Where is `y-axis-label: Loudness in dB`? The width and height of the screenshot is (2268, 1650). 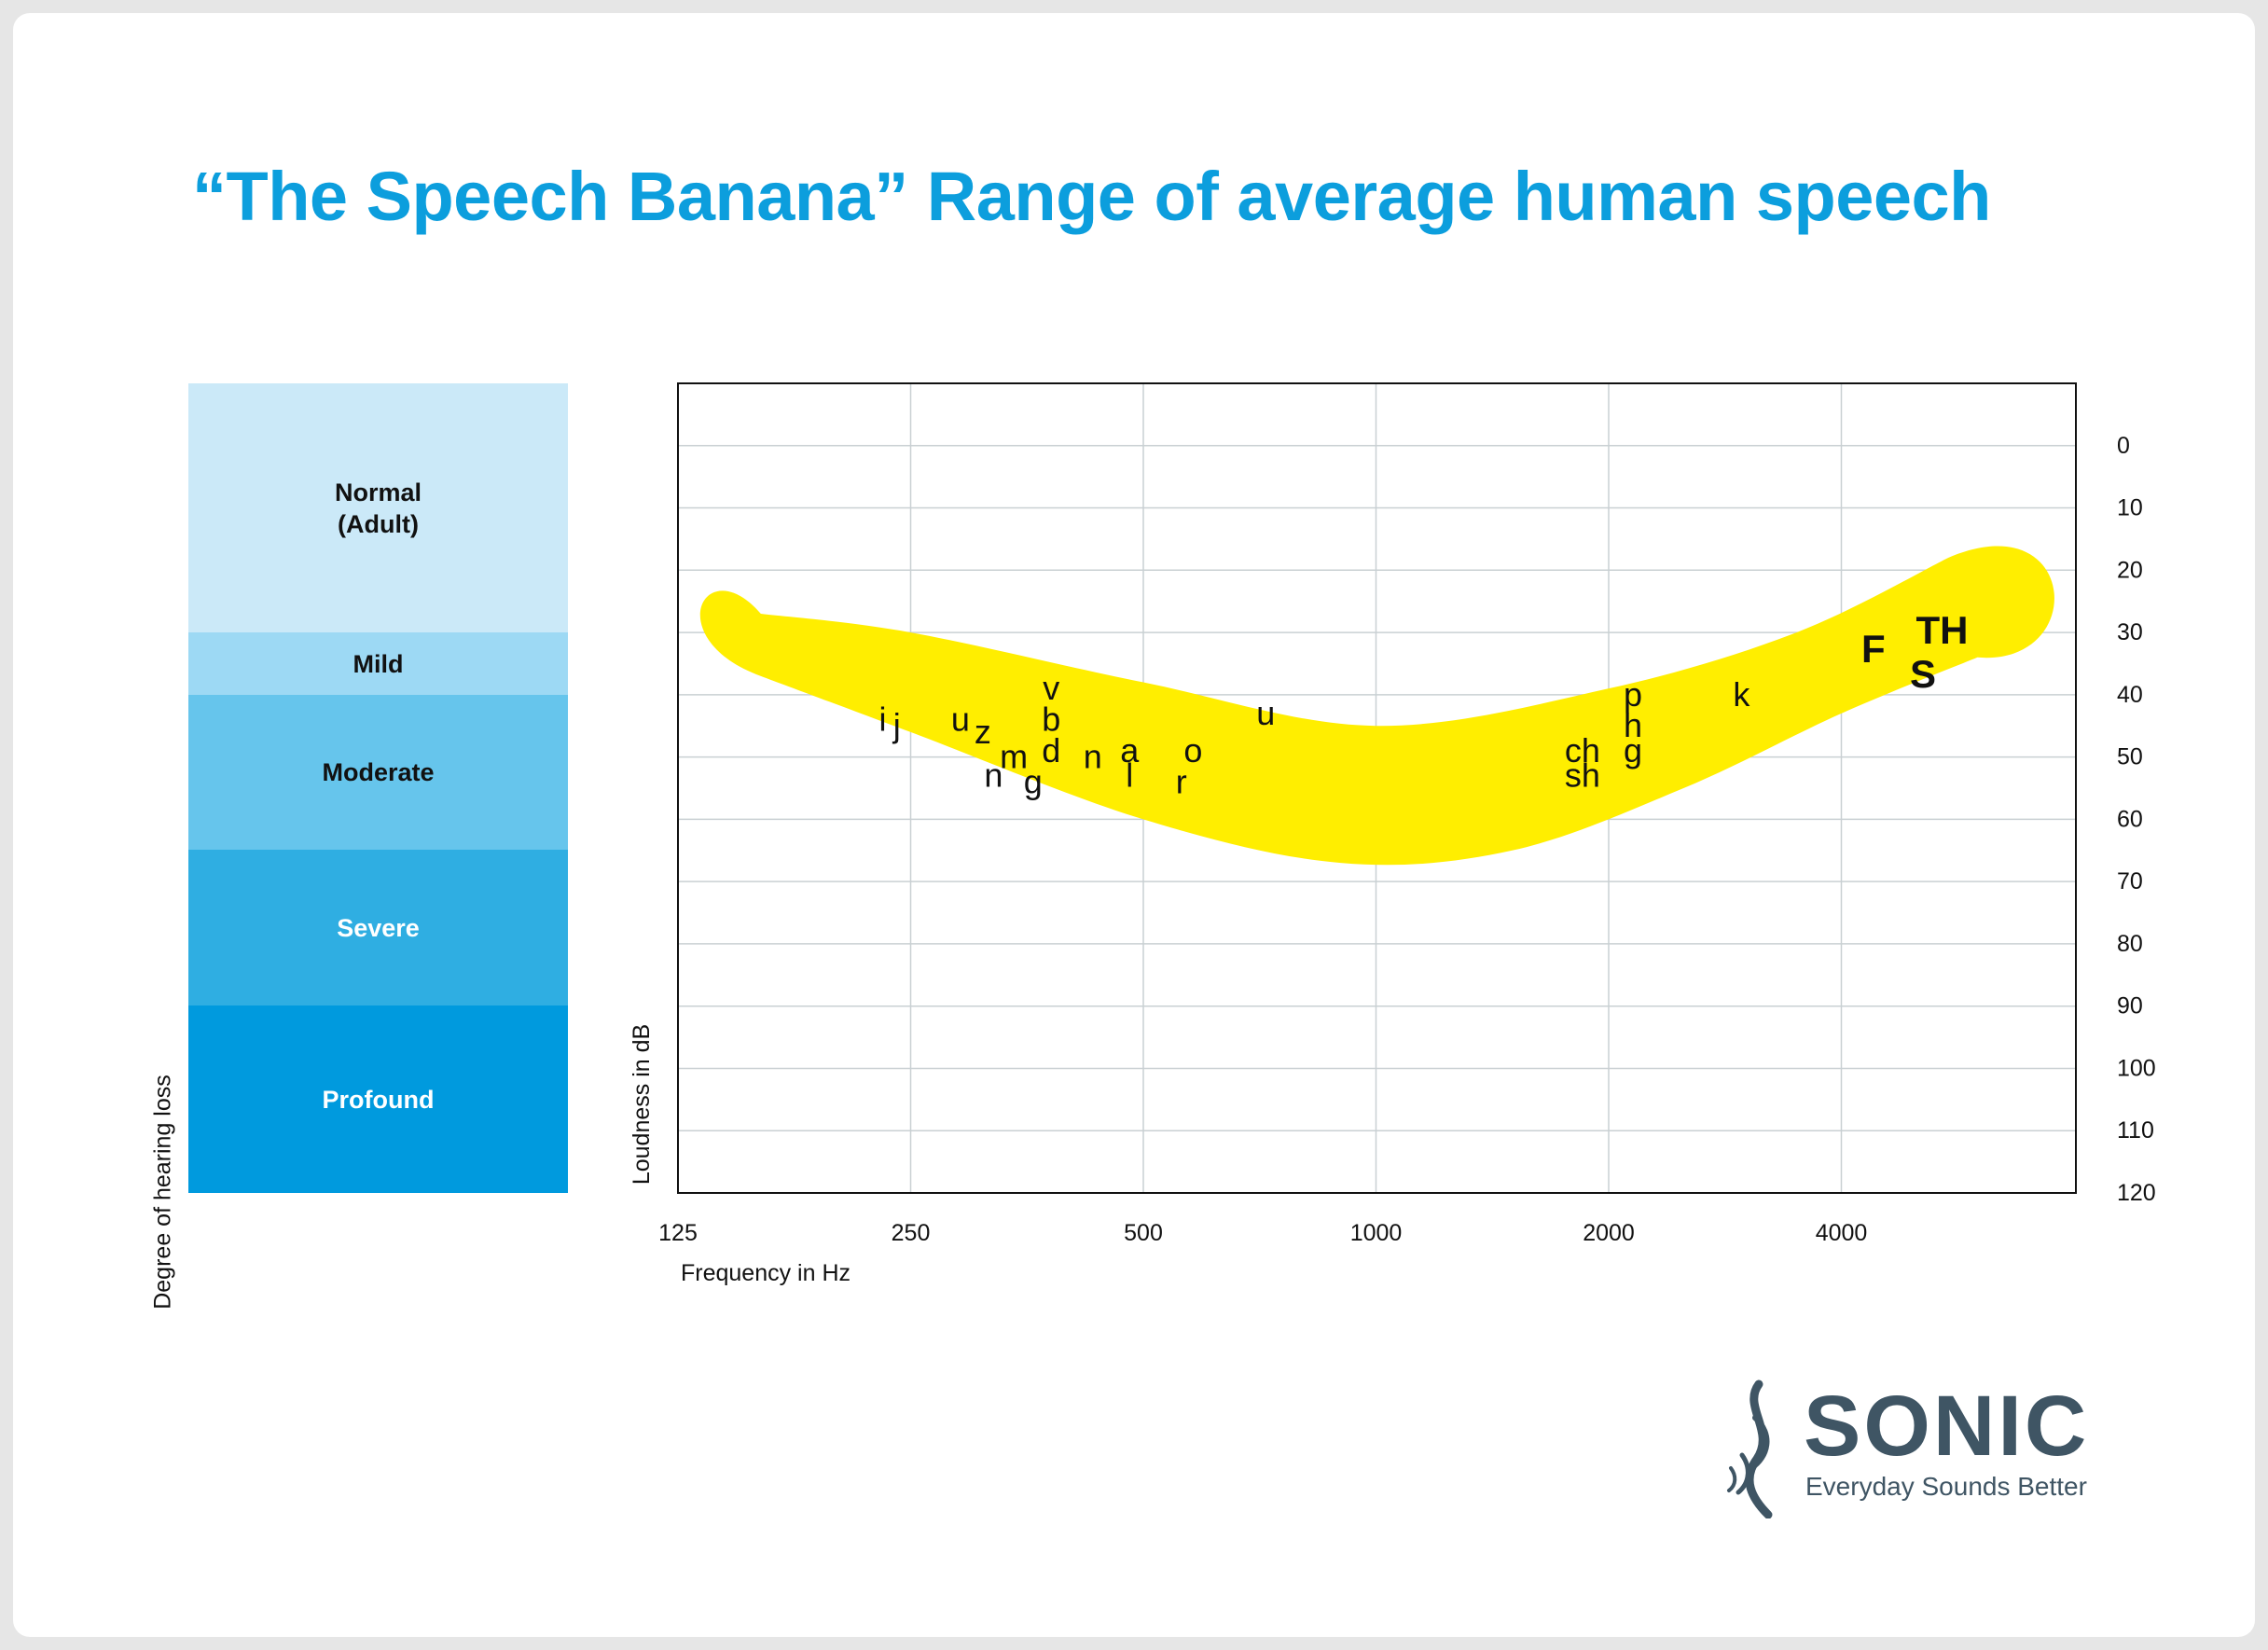 y-axis-label: Loudness in dB is located at coordinates (642, 1104).